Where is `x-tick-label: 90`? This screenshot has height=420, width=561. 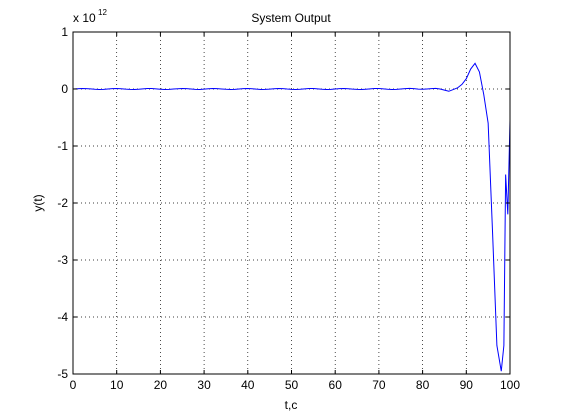
x-tick-label: 90 is located at coordinates (467, 385).